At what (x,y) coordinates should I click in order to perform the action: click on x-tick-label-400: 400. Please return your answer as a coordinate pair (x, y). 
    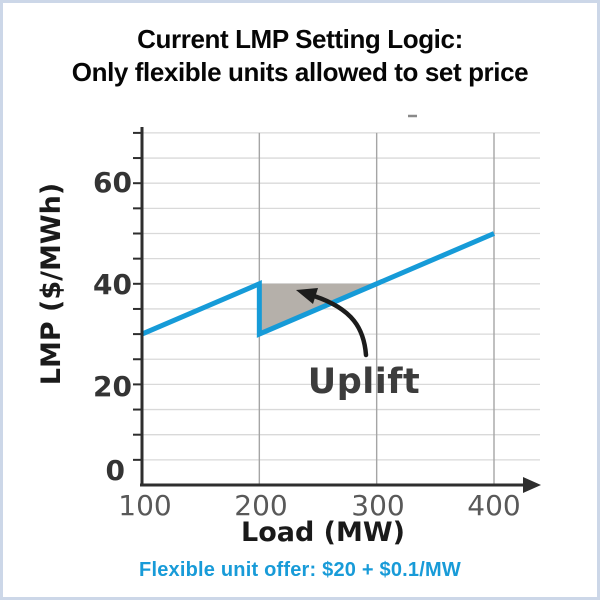
    Looking at the image, I should click on (493, 505).